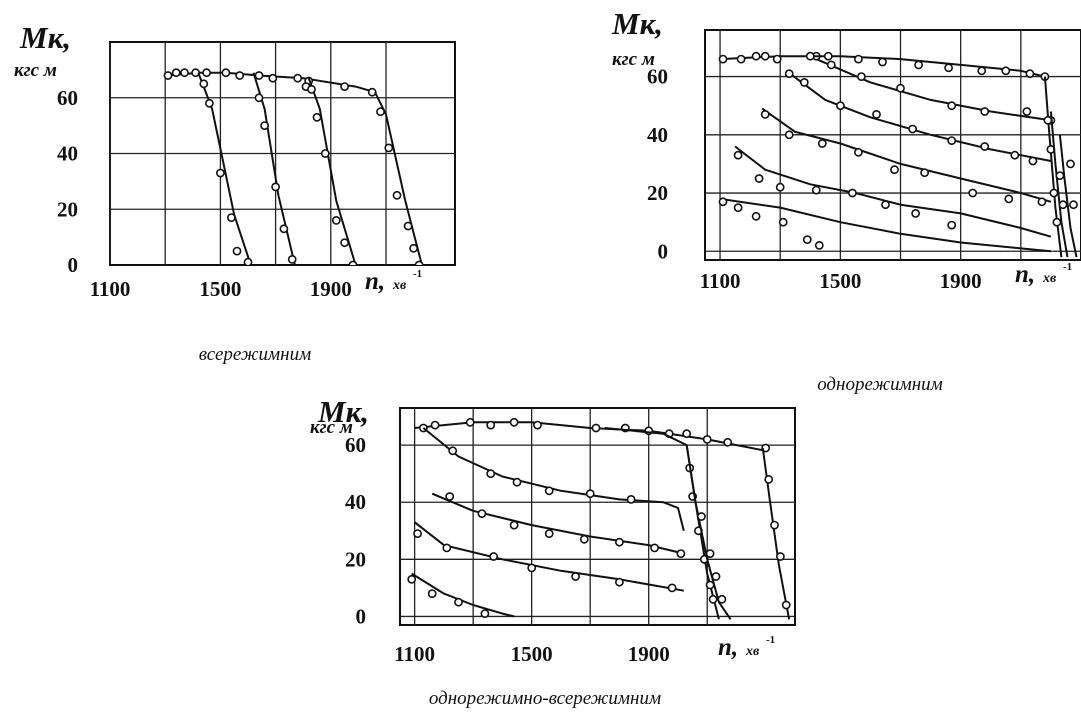 This screenshot has width=1081, height=713. Describe the element at coordinates (1025, 274) in the screenshot. I see `x-axis-label: n,` at that location.